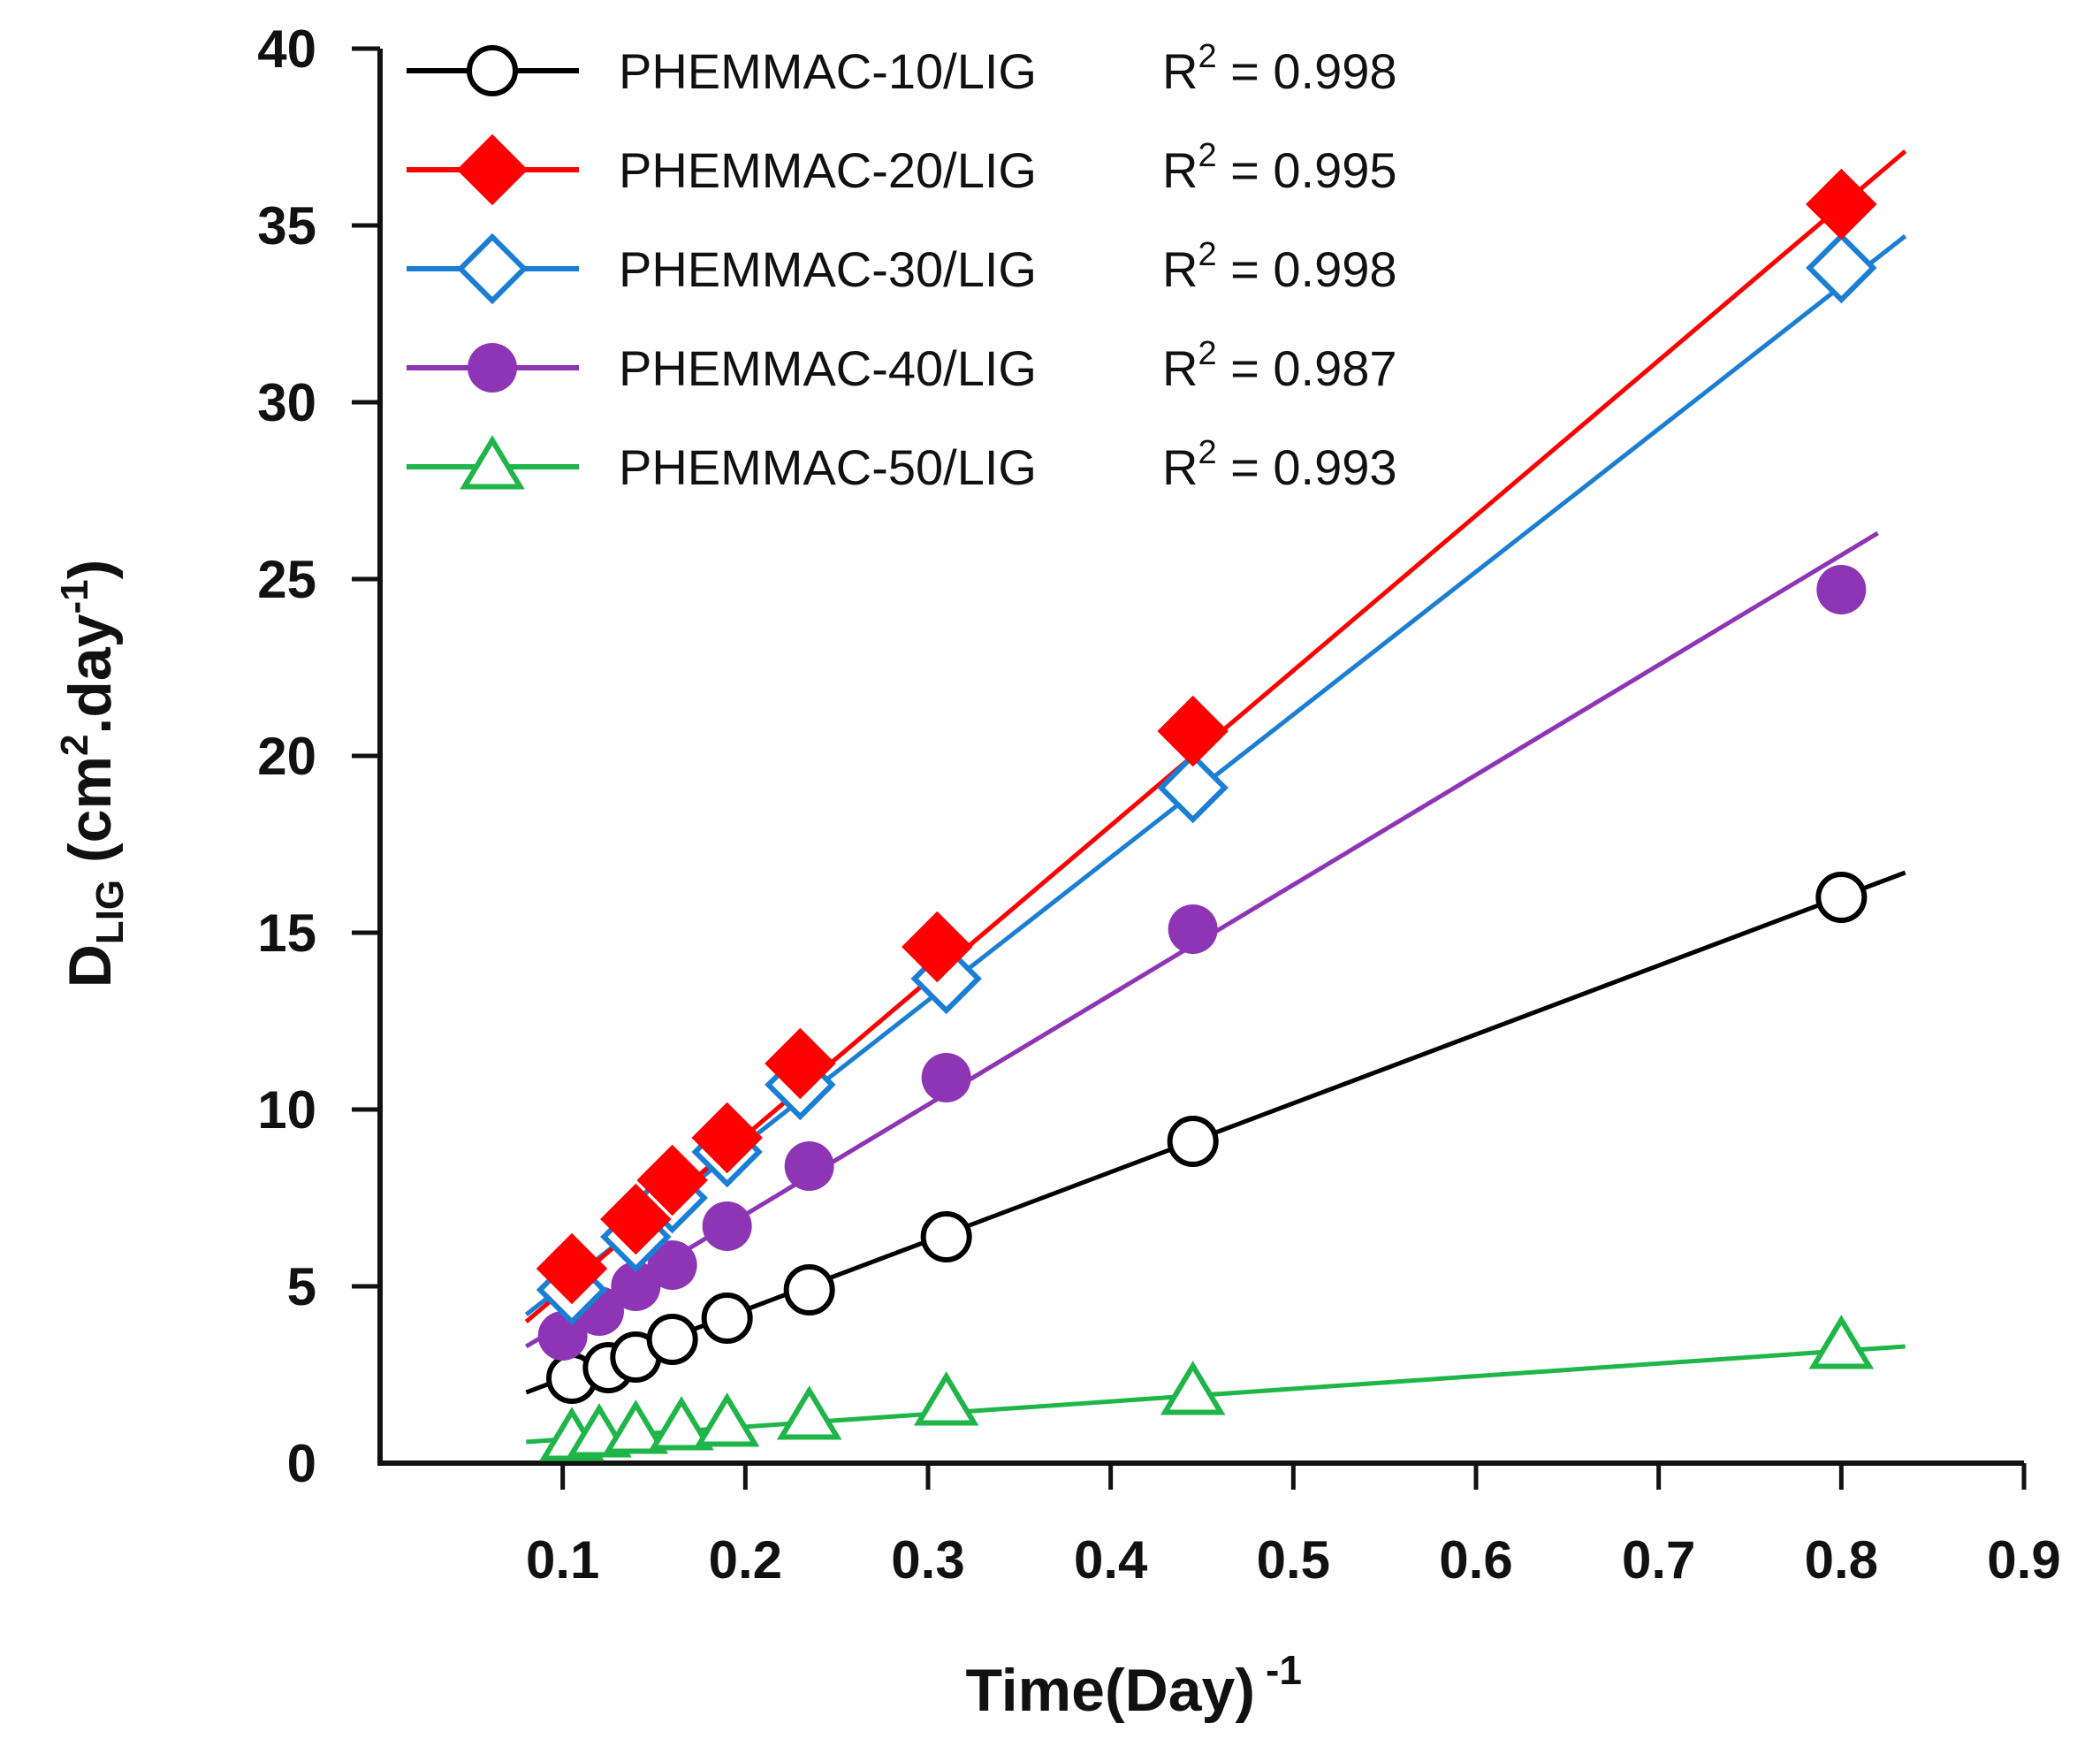 Image resolution: width=2100 pixels, height=1754 pixels. Describe the element at coordinates (90, 818) in the screenshot. I see `y-axis-title-unit-a: (cm` at that location.